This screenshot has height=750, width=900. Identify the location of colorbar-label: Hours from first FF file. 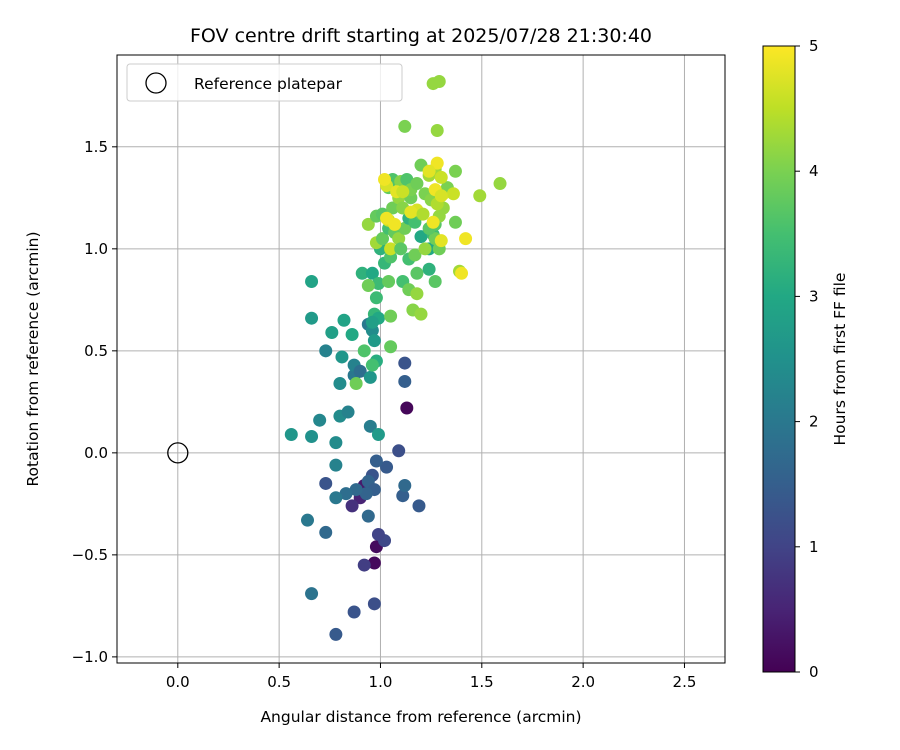
(840, 359).